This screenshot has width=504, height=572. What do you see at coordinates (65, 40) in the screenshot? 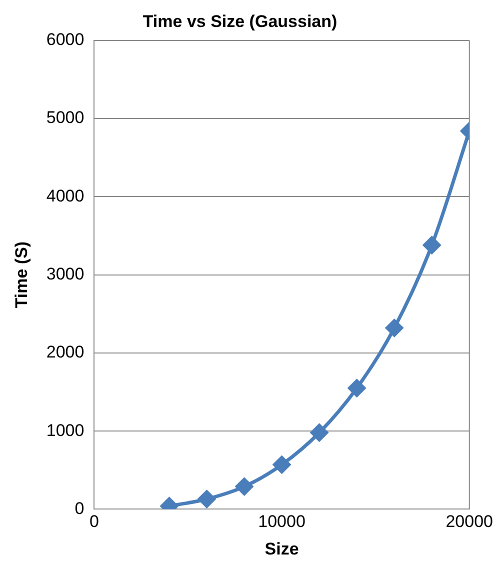
I see `y-tick-label: 6000` at bounding box center [65, 40].